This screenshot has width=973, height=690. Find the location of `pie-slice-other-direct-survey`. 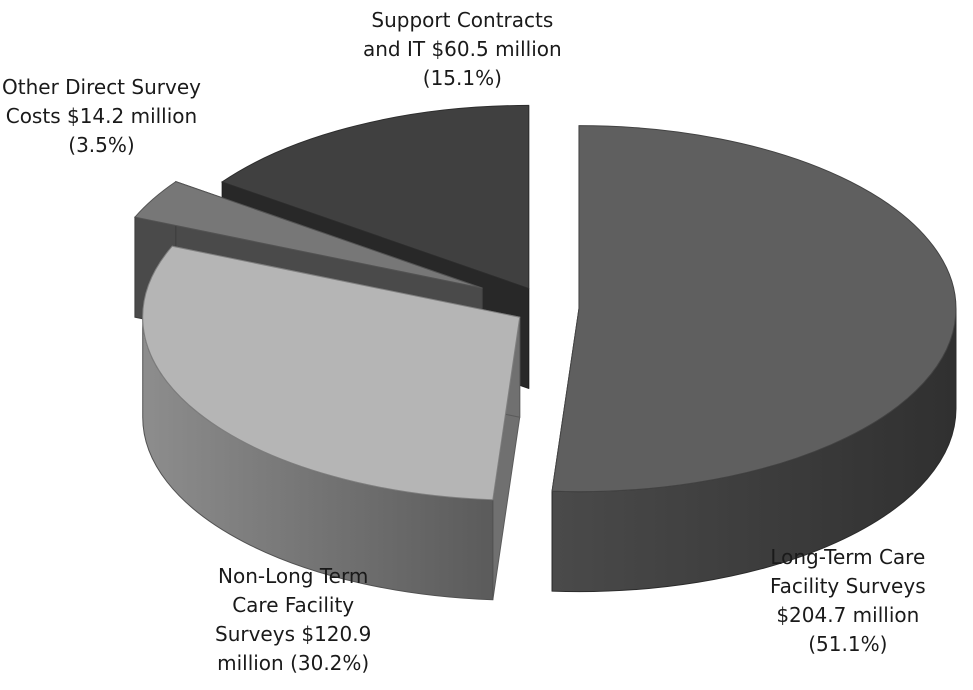

pie-slice-other-direct-survey is located at coordinates (308, 235).